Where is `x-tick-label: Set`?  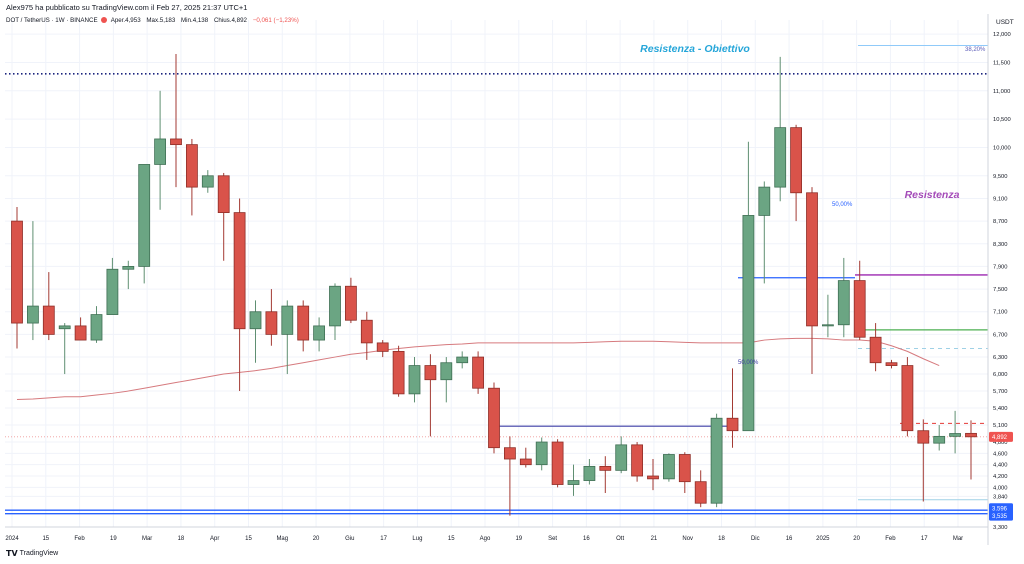
x-tick-label: Set is located at coordinates (552, 539).